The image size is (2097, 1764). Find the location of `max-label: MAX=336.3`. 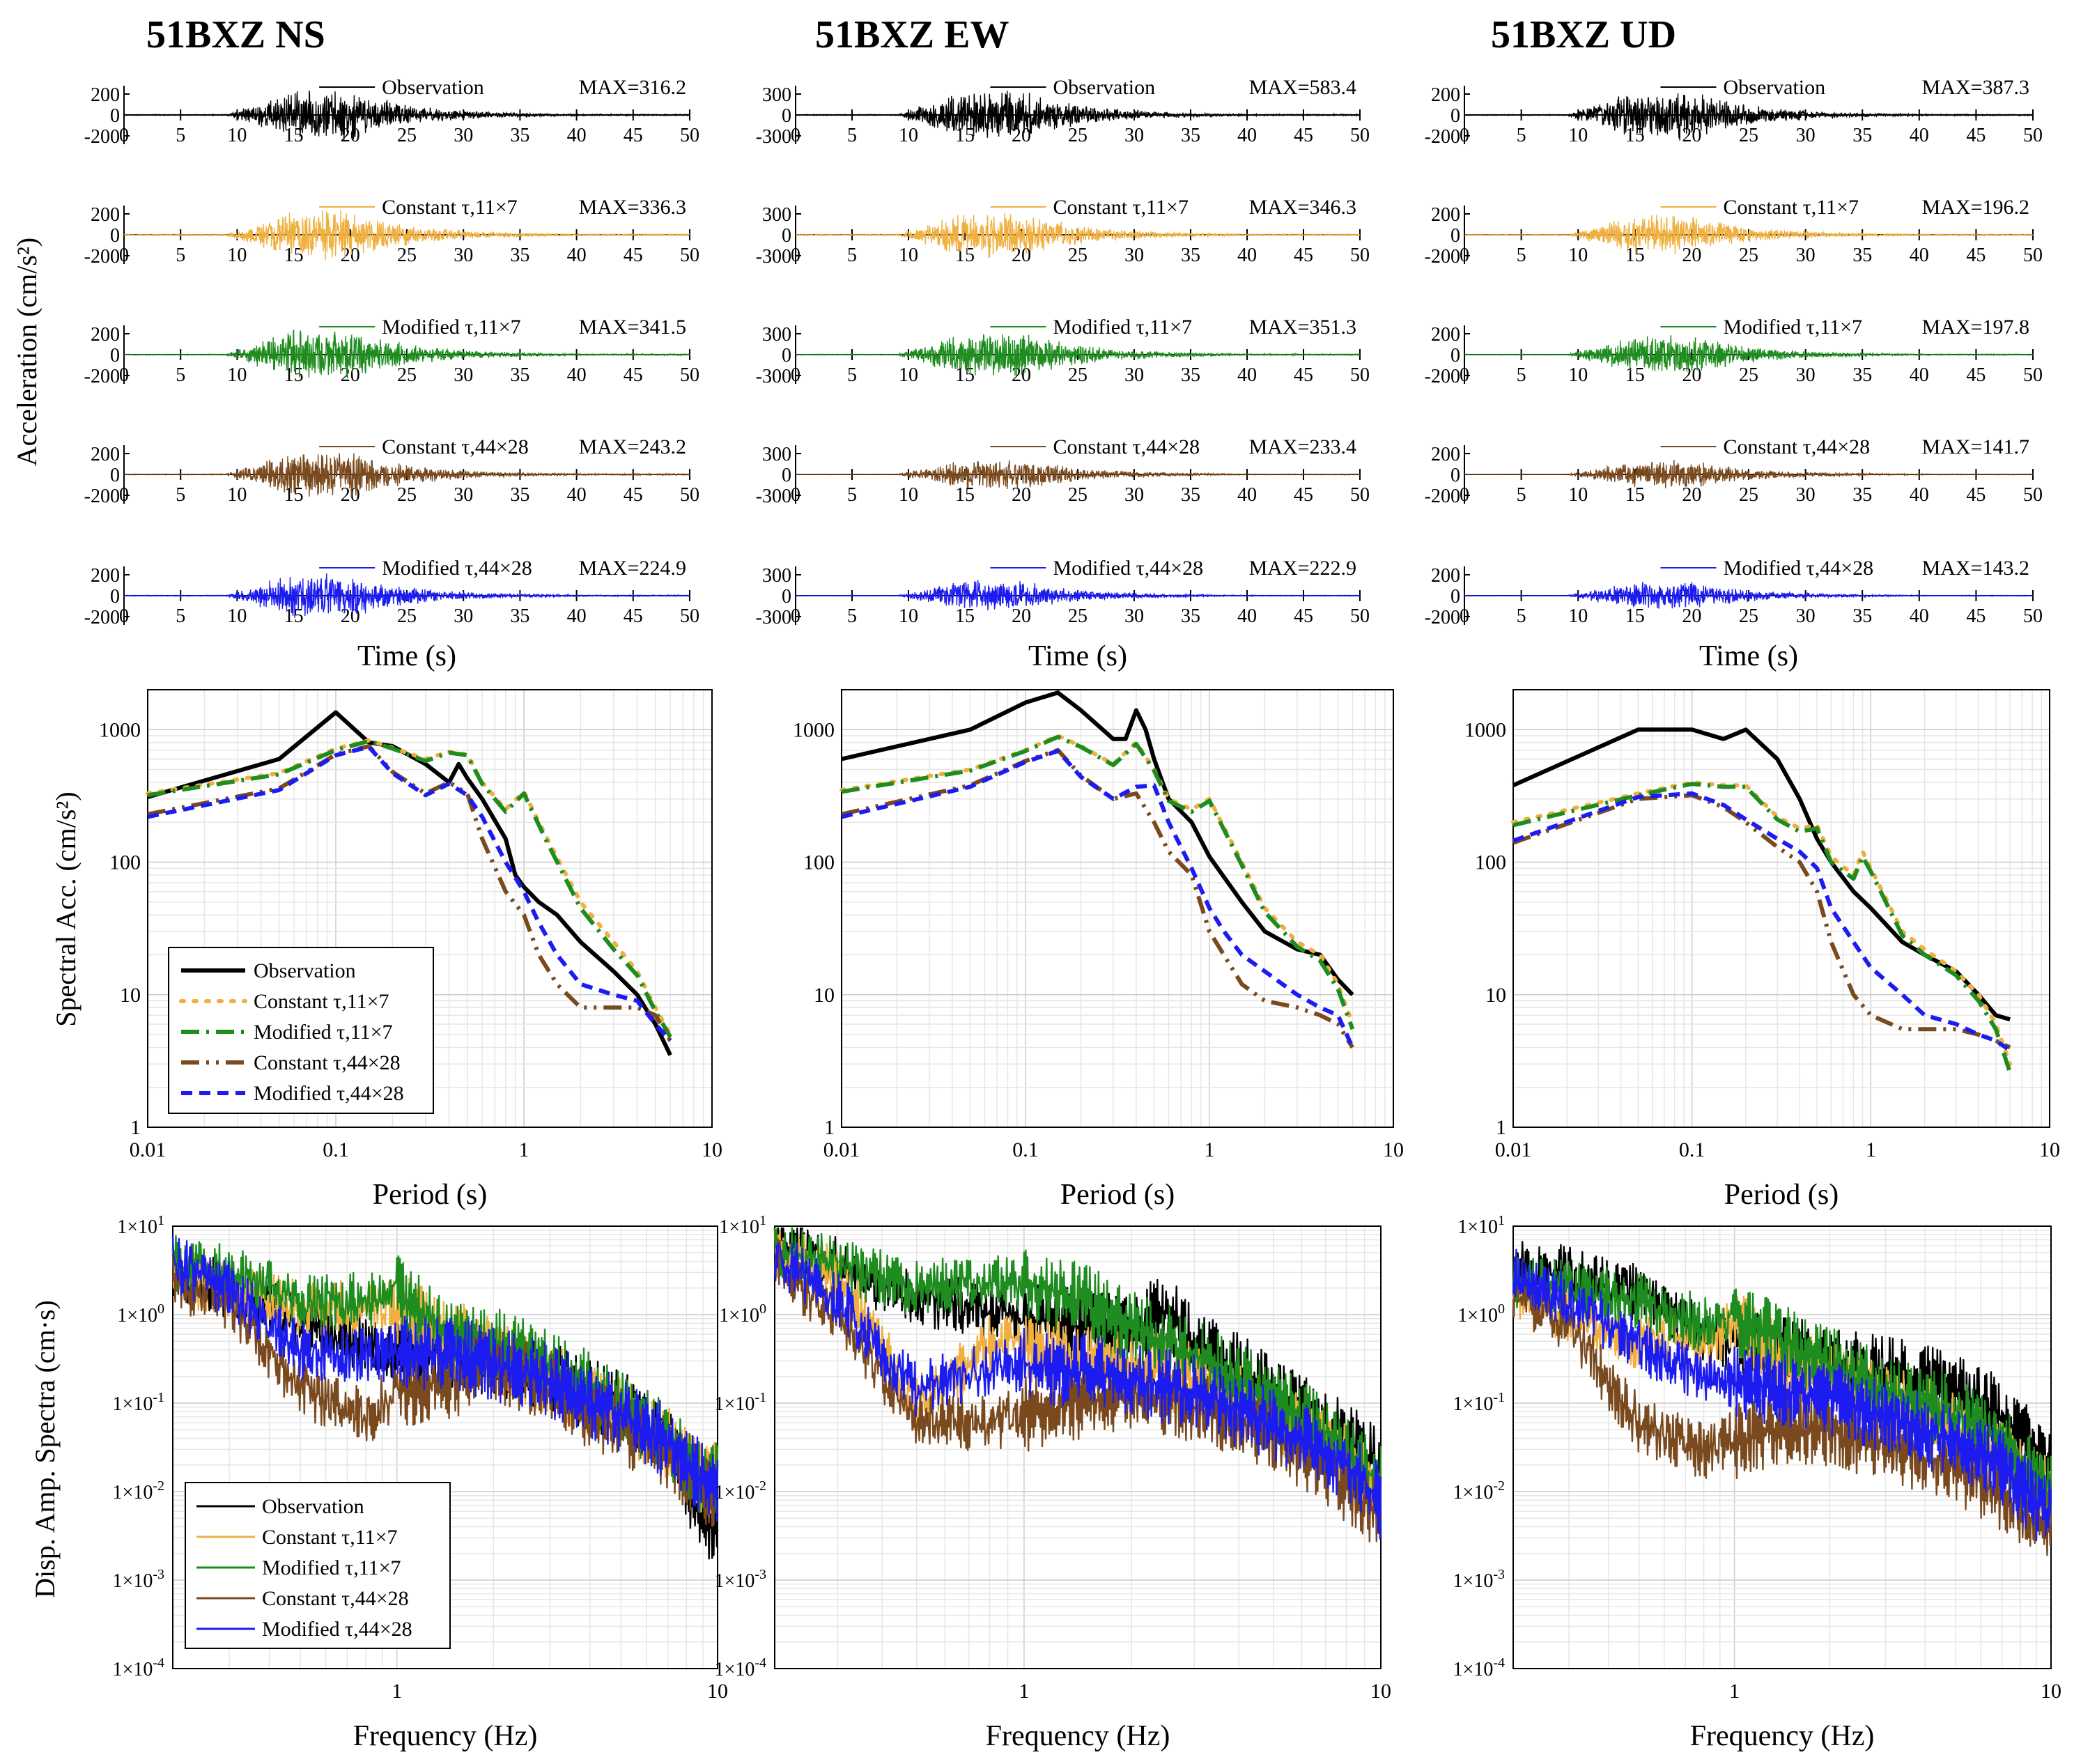

max-label: MAX=336.3 is located at coordinates (632, 208).